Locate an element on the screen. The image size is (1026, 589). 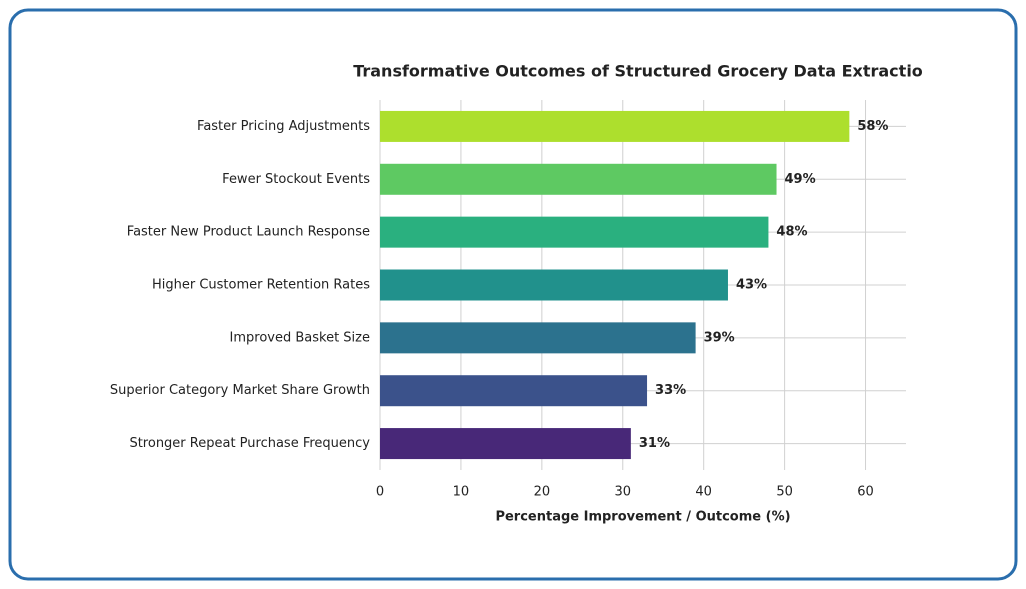
value-label: 48% is located at coordinates (791, 232).